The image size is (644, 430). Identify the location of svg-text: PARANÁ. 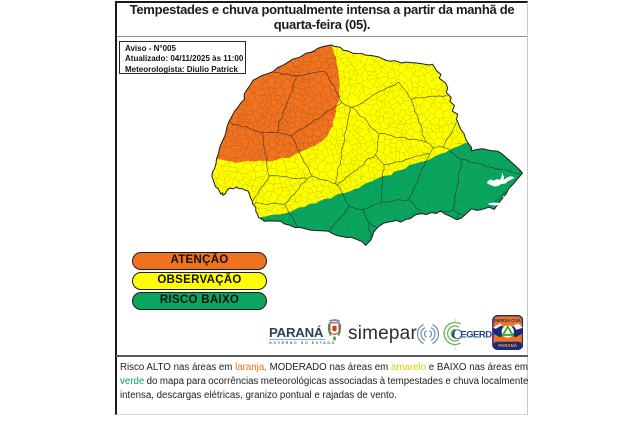
(508, 345).